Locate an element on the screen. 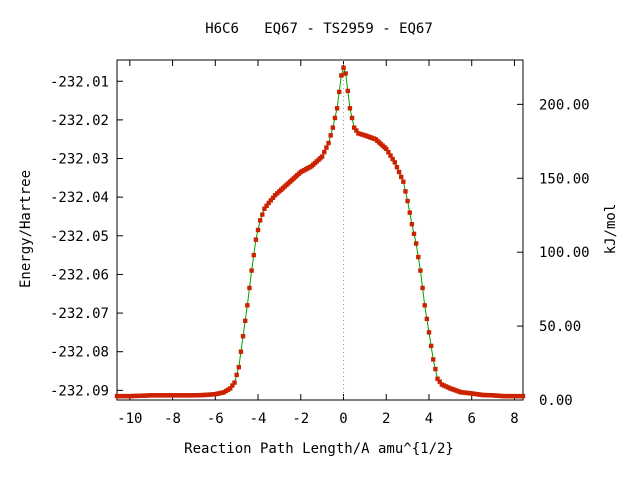 The image size is (640, 480). y-tick-label: -232.04 is located at coordinates (79, 198).